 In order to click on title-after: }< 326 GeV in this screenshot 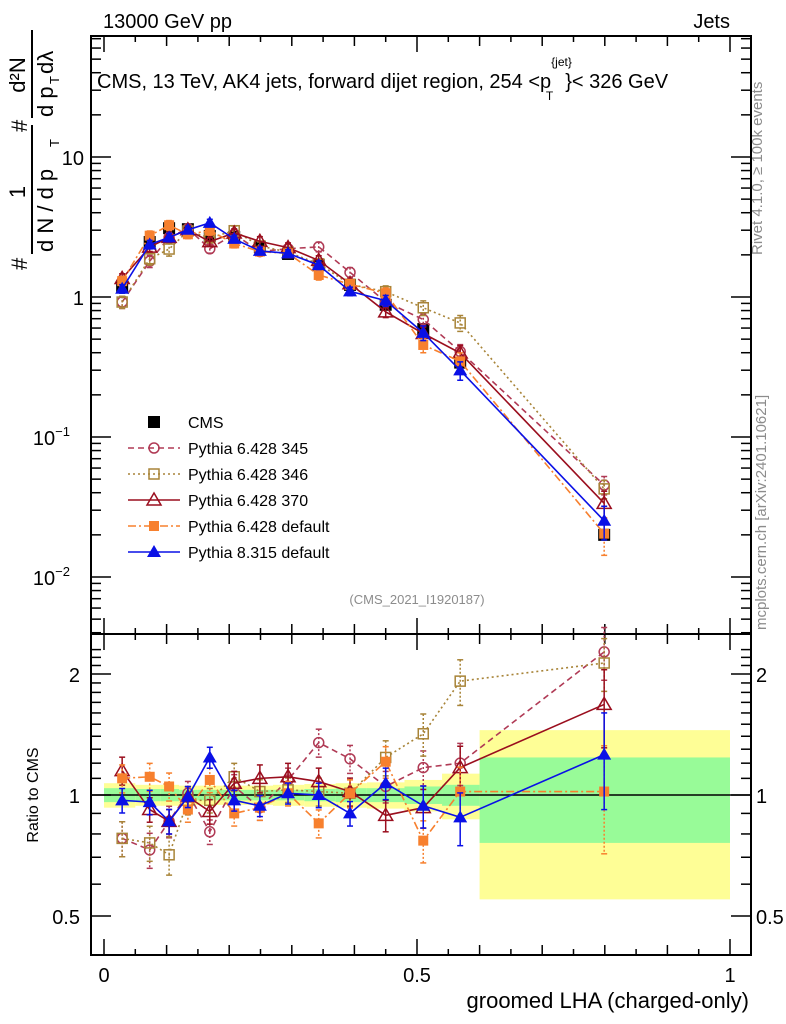, I will do `click(617, 82)`.